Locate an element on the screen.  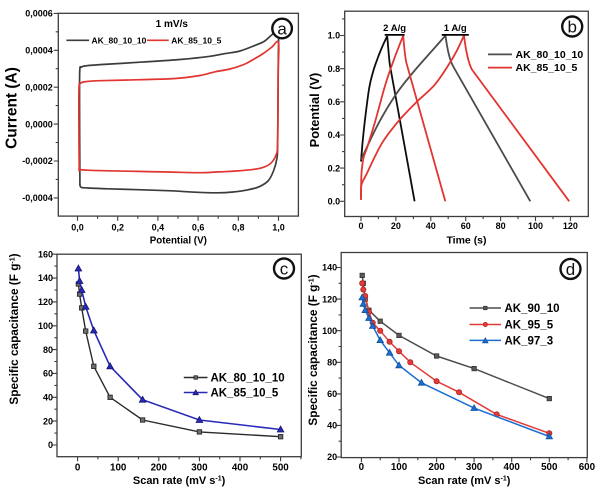
svg-text: 1.0 is located at coordinates (334, 36).